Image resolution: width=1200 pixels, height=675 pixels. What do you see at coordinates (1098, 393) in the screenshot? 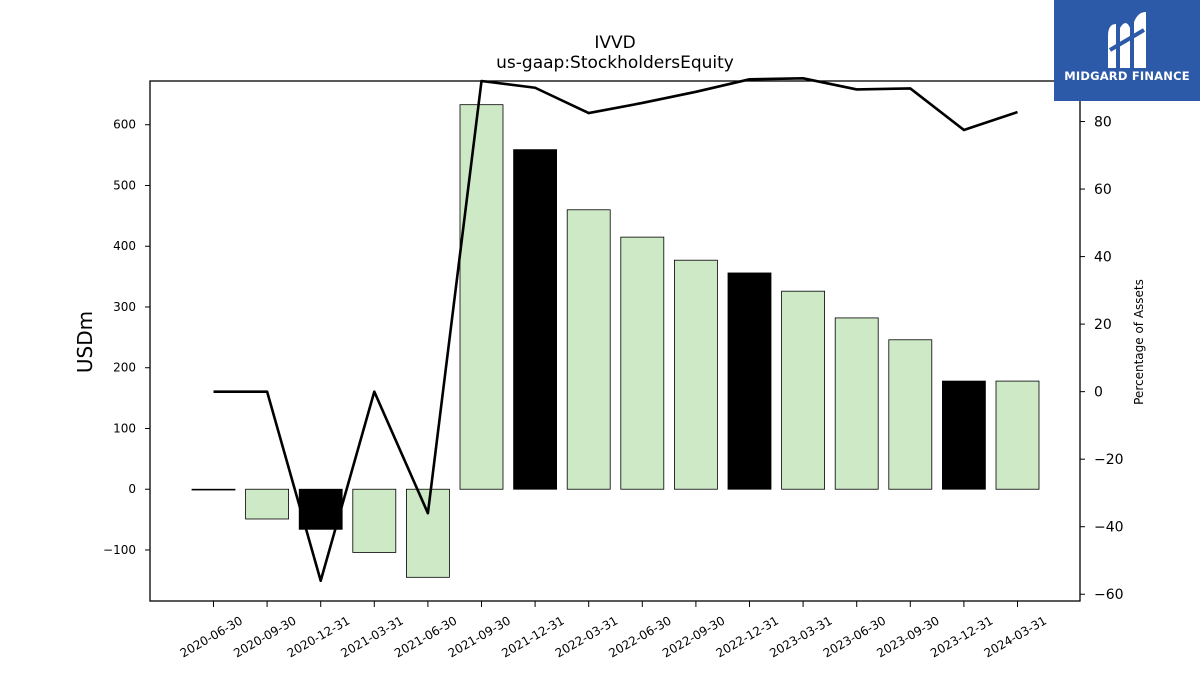
I see `y2-tick-label: 0` at bounding box center [1098, 393].